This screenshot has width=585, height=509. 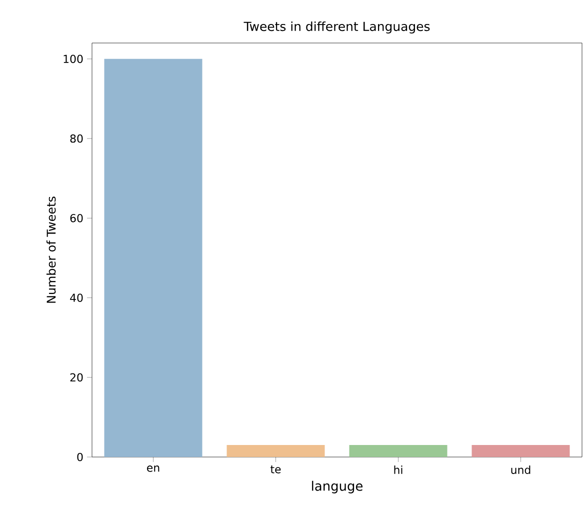 What do you see at coordinates (80, 457) in the screenshot?
I see `y-tick-label: 0` at bounding box center [80, 457].